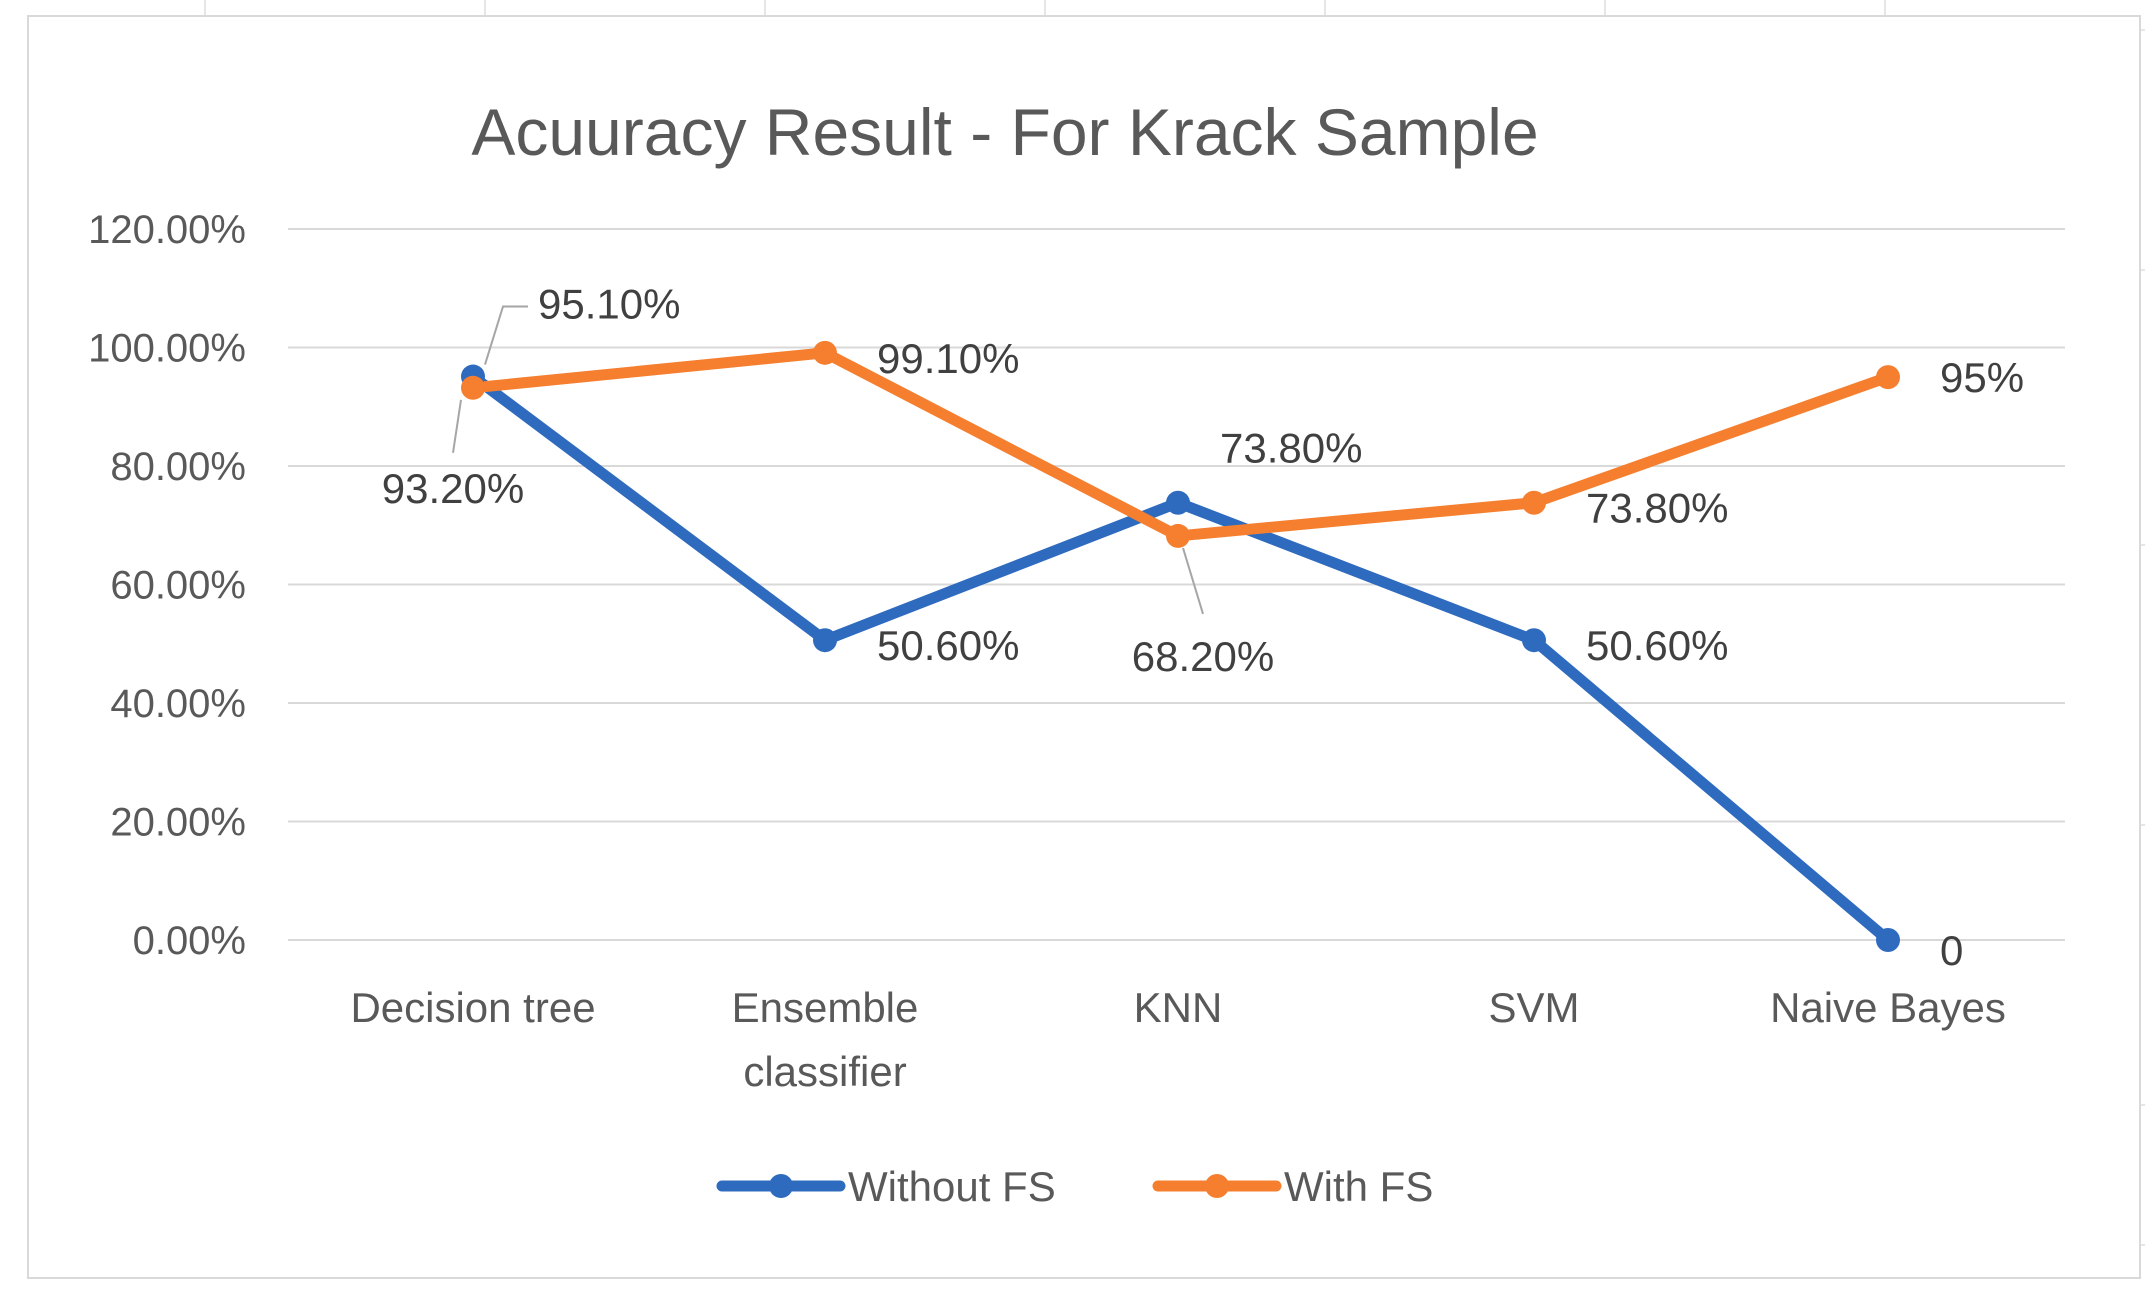  I want to click on data-label: 95.10%, so click(609, 304).